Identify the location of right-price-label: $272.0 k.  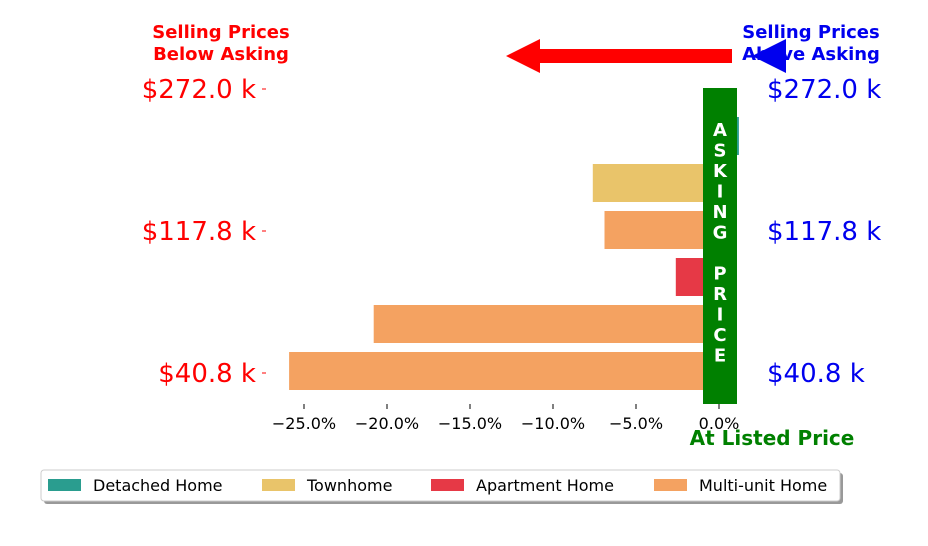
(824, 90).